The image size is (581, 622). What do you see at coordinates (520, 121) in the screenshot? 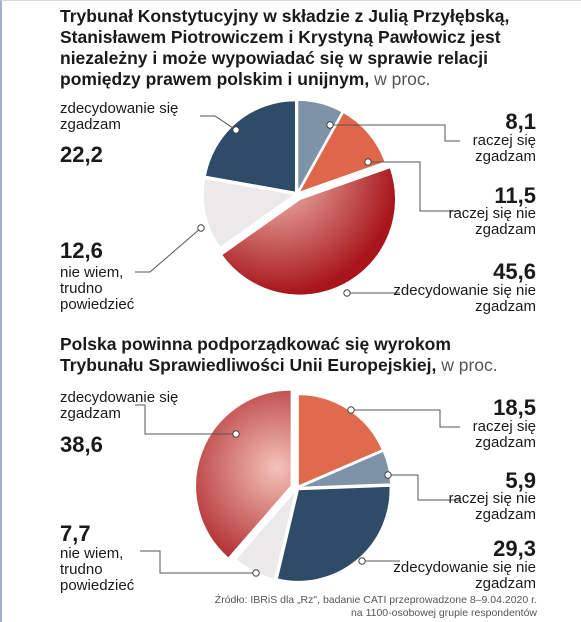
I see `chart1-value-rather-agree: 8,1` at bounding box center [520, 121].